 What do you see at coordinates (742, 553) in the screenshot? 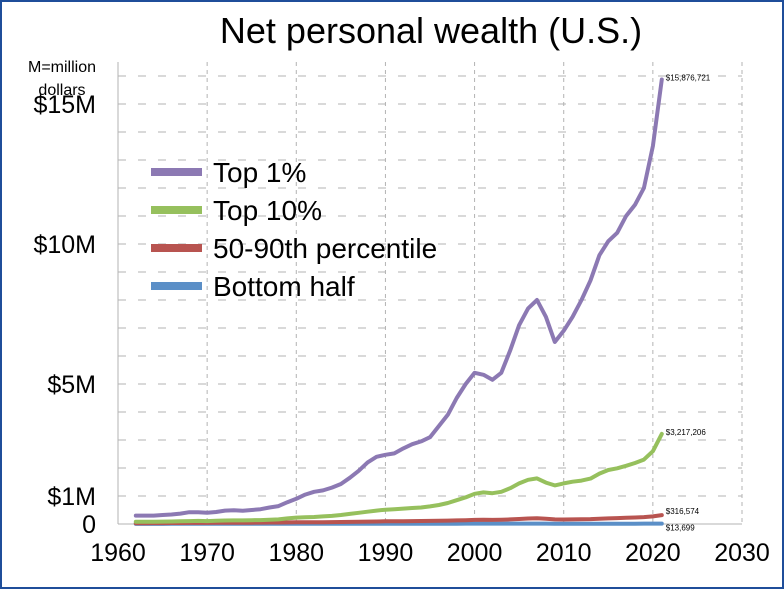
I see `x-tick-label: 2030` at bounding box center [742, 553].